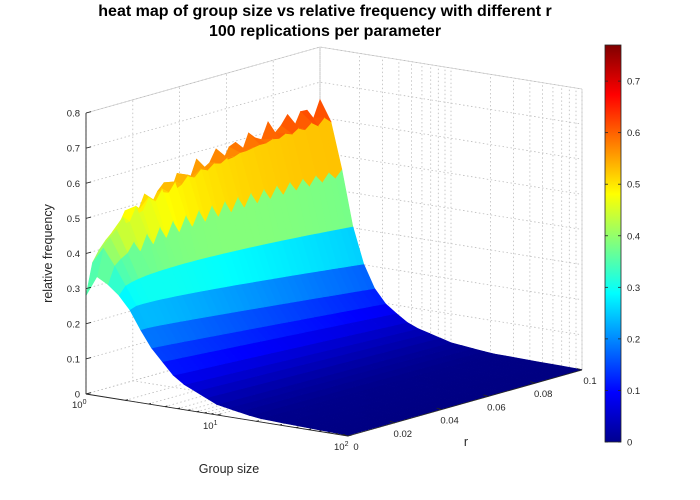  I want to click on r-axis-label: r, so click(466, 442).